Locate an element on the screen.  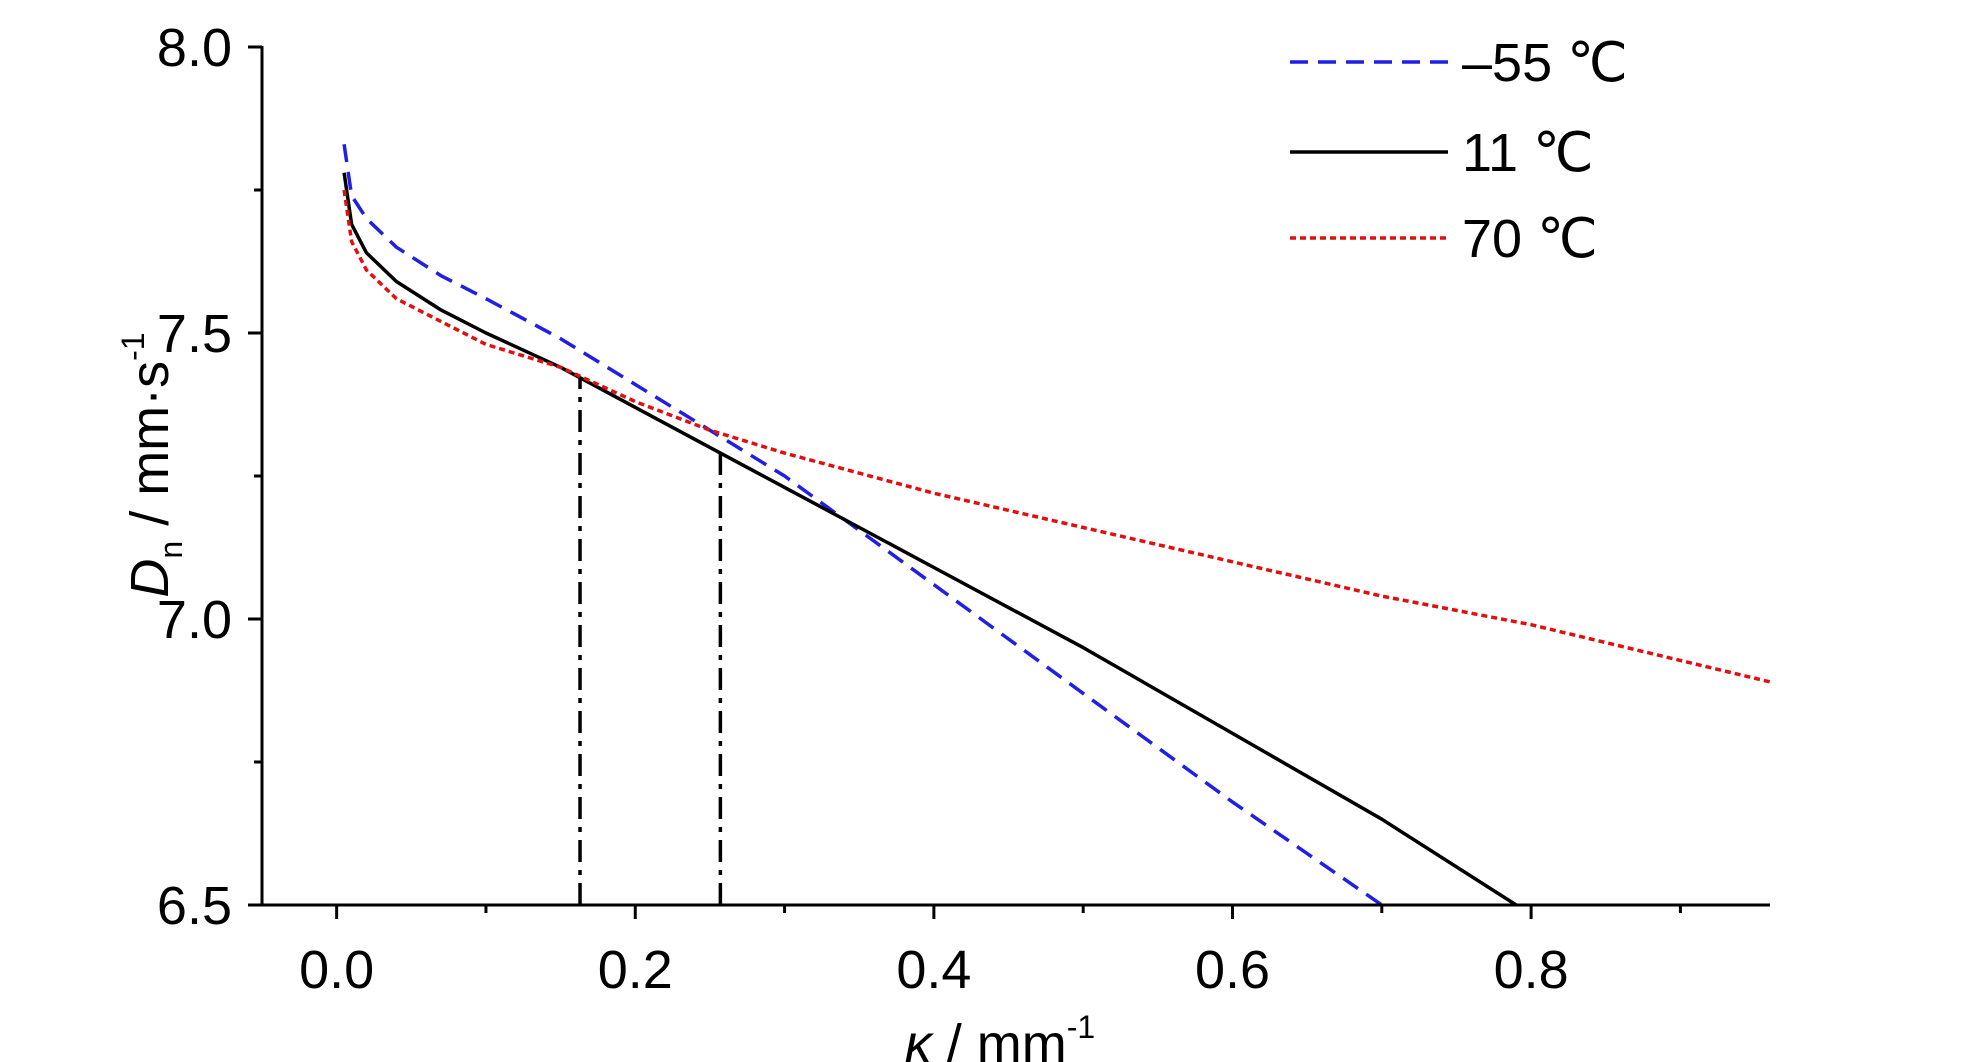
x-tick-label-3: 0.6 is located at coordinates (1232, 970).